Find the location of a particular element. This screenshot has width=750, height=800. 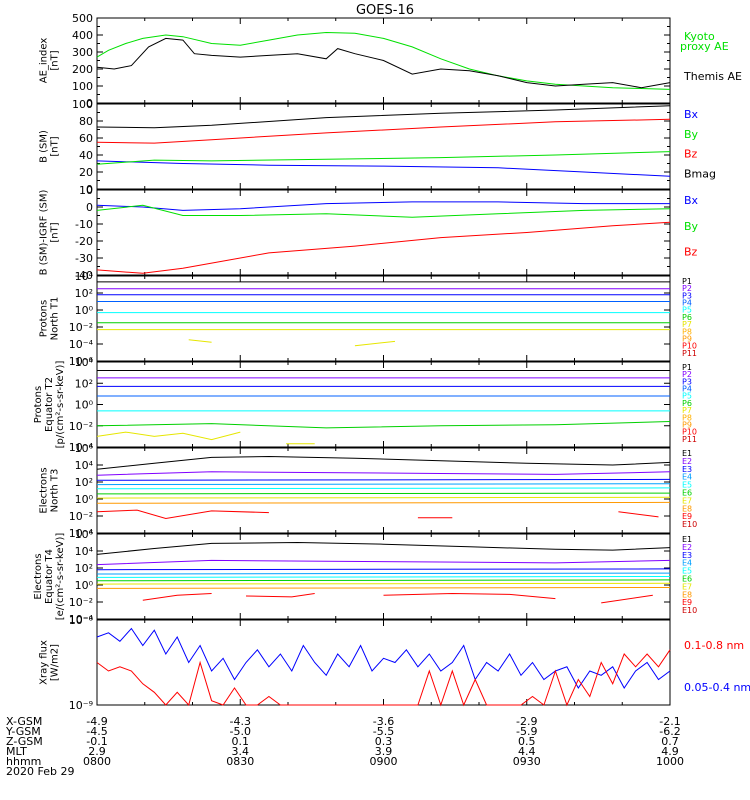

legend-label: Bz is located at coordinates (691, 252).